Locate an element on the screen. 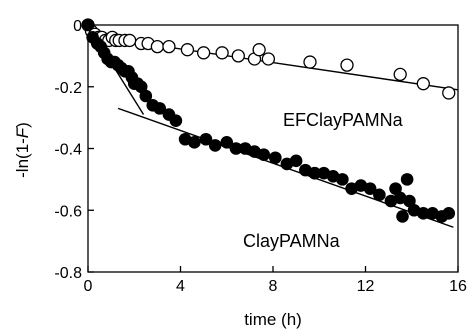 This screenshot has width=474, height=331. x-tick-label: 4 is located at coordinates (180, 286).